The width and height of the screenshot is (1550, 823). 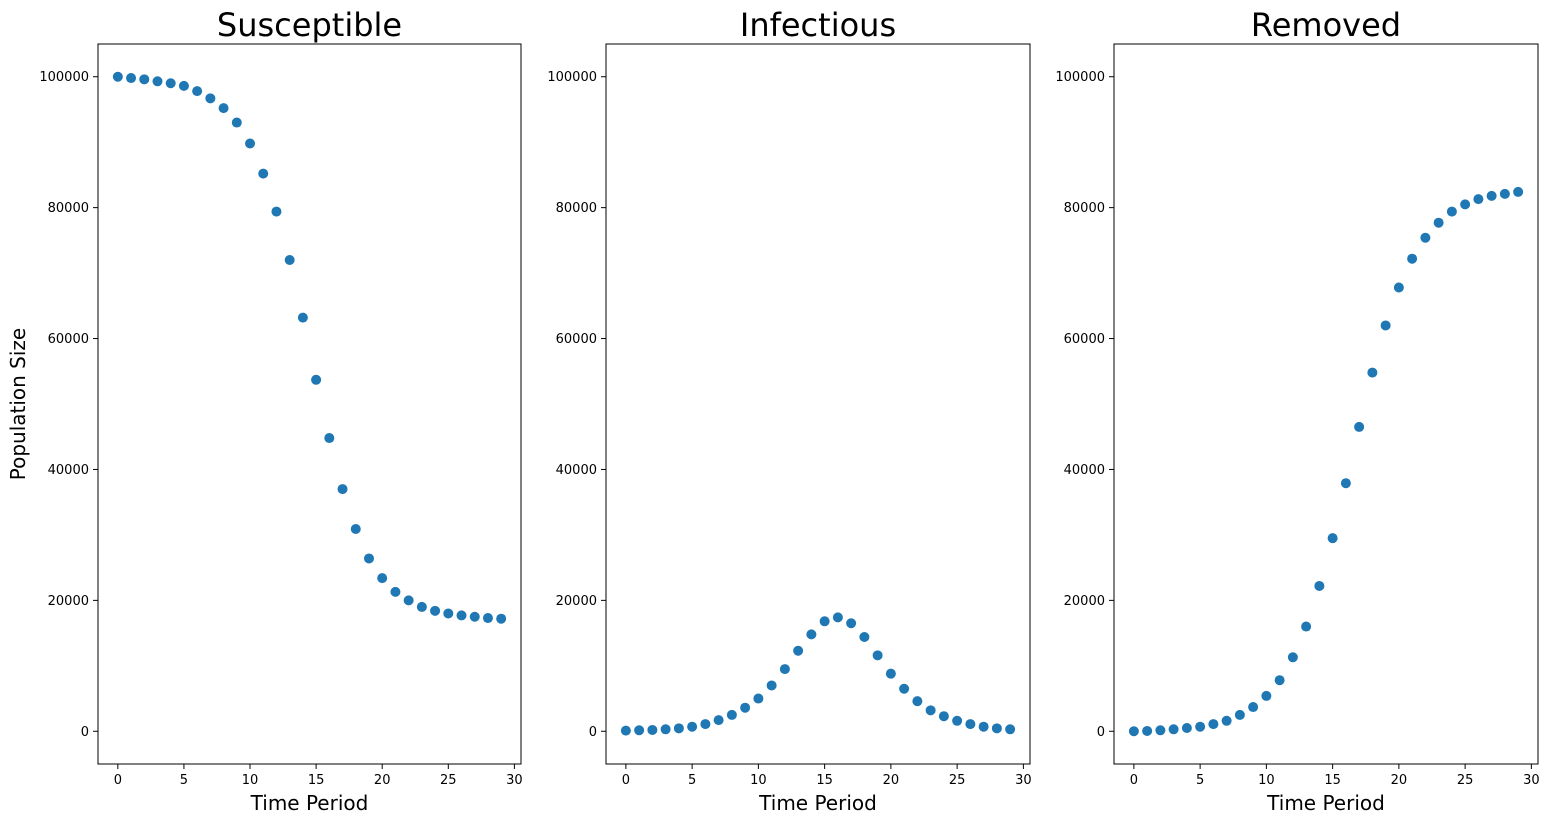 What do you see at coordinates (18, 404) in the screenshot?
I see `y-axis-label: Population Size` at bounding box center [18, 404].